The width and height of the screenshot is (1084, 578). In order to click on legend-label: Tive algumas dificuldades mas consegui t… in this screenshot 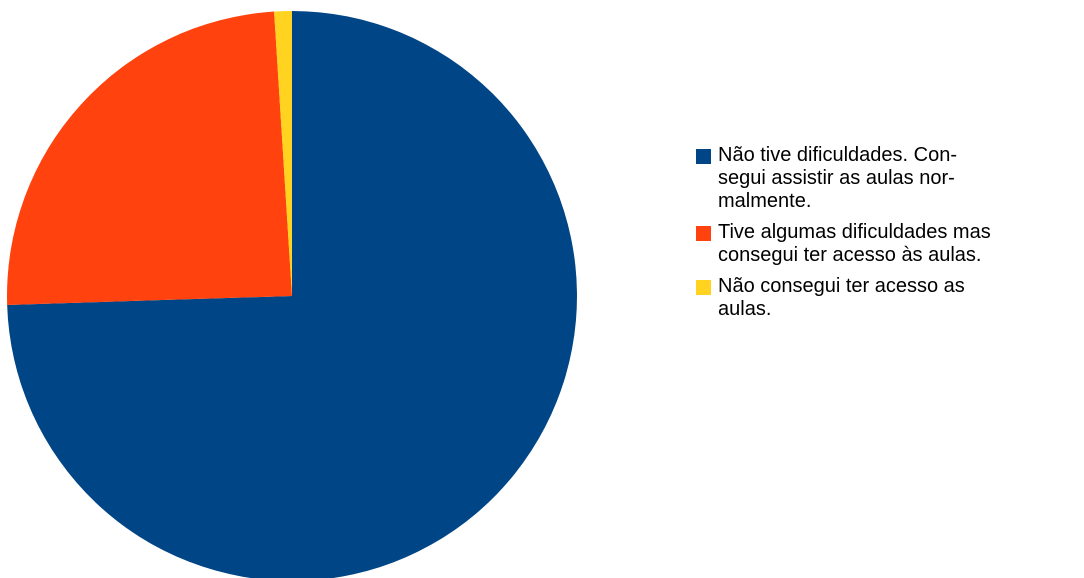, I will do `click(854, 243)`.